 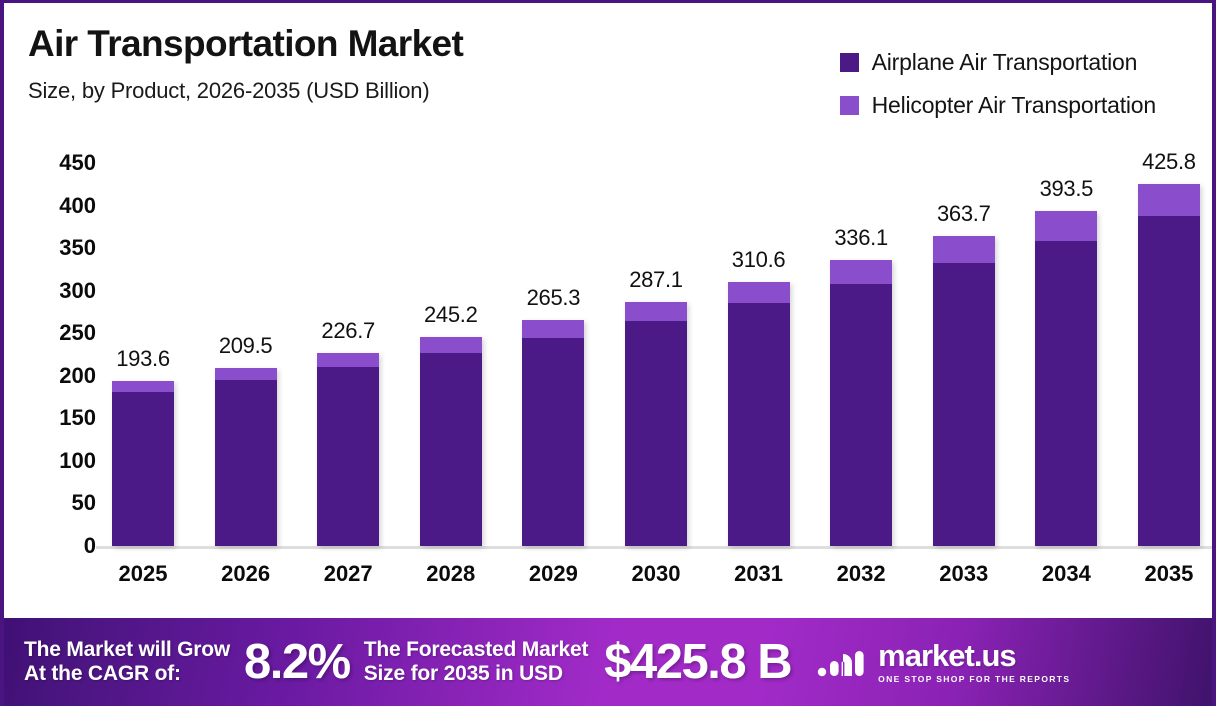 I want to click on legend-item-airplane: Airplane Air Transportation, so click(x=988, y=62).